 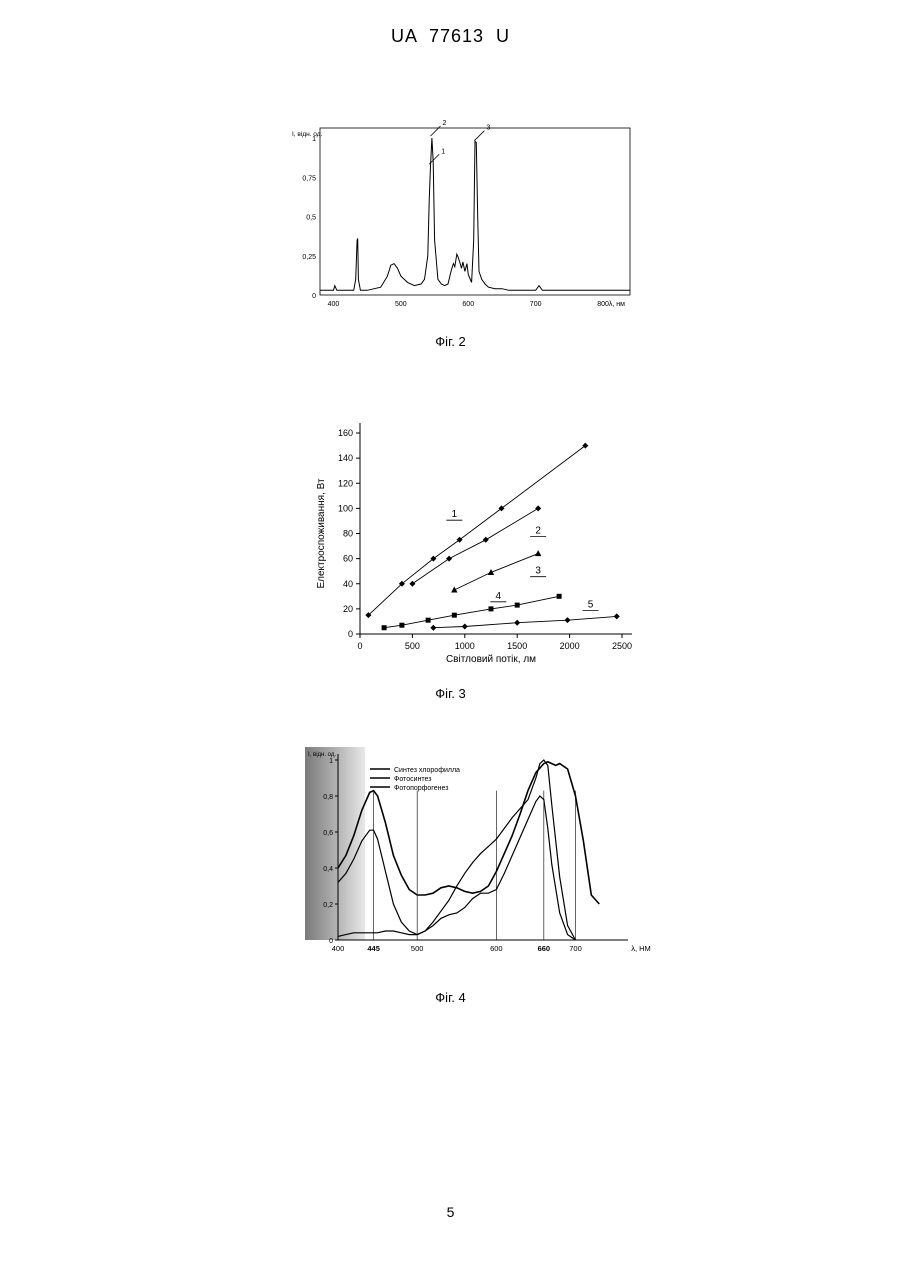 What do you see at coordinates (335, 843) in the screenshot?
I see `shaded-band` at bounding box center [335, 843].